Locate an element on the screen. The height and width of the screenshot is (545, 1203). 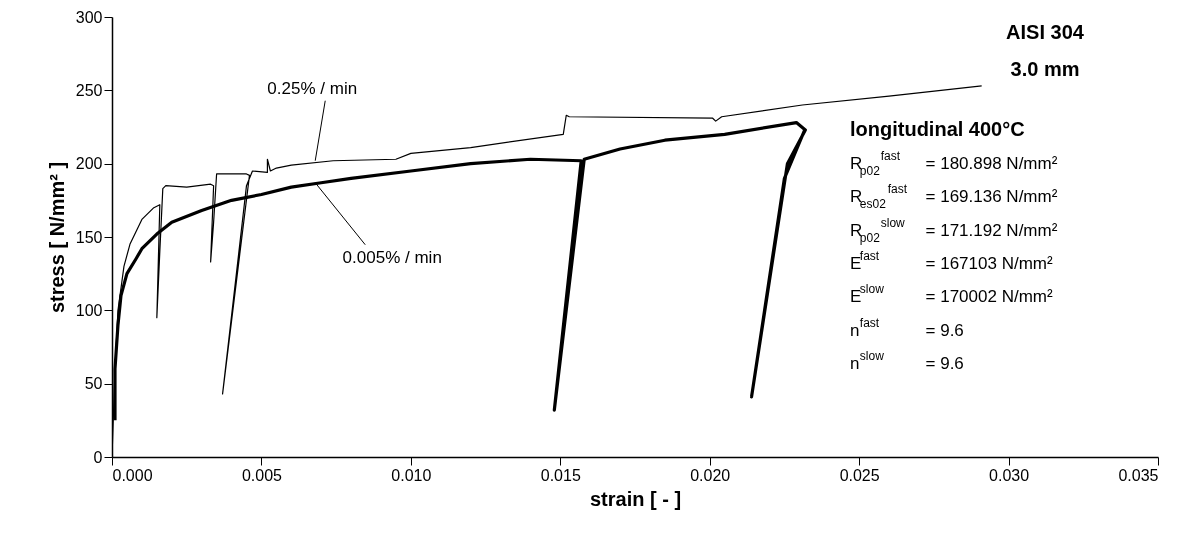
annotation: 0.25% / min is located at coordinates (312, 88).